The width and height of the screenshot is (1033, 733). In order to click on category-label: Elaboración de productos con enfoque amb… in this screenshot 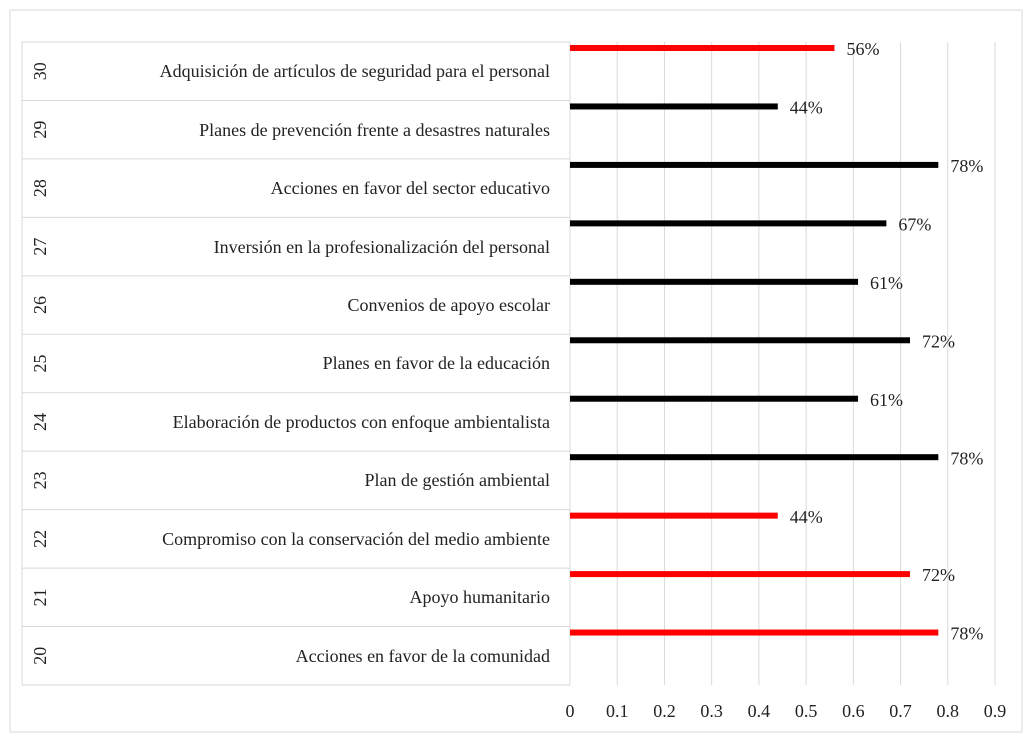, I will do `click(361, 421)`.